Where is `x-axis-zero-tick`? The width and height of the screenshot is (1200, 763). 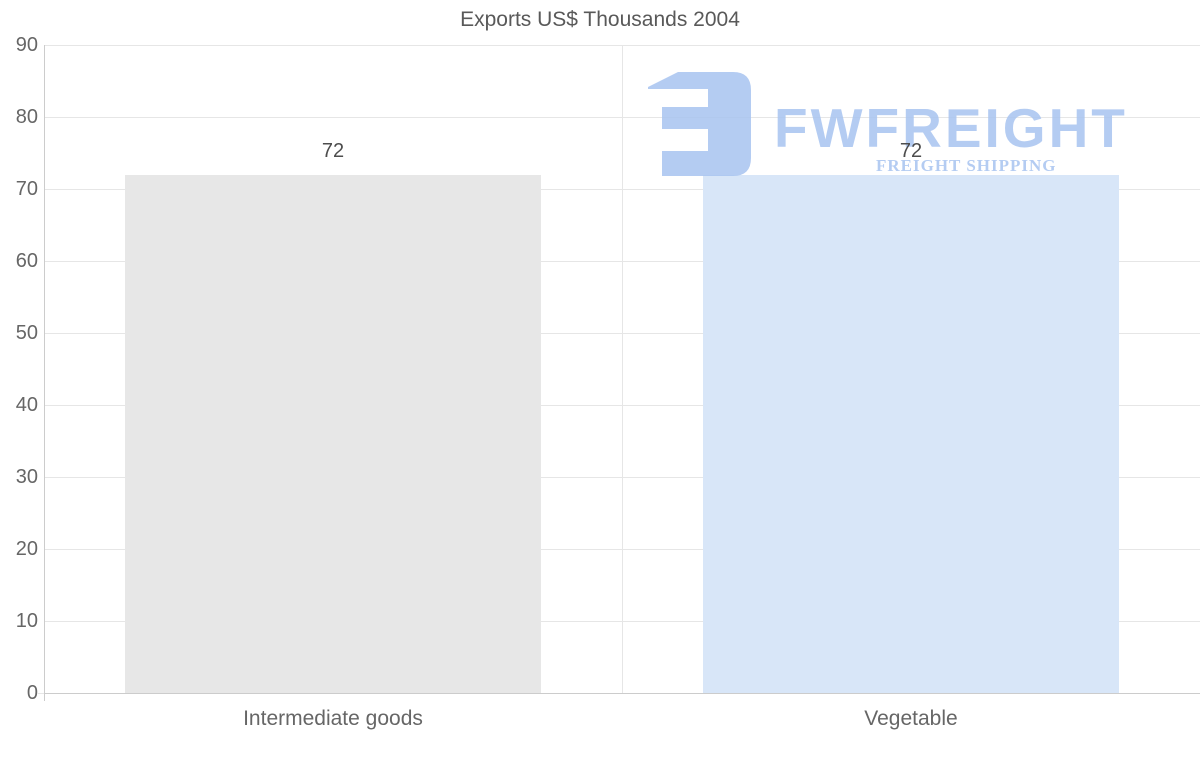 x-axis-zero-tick is located at coordinates (41, 693).